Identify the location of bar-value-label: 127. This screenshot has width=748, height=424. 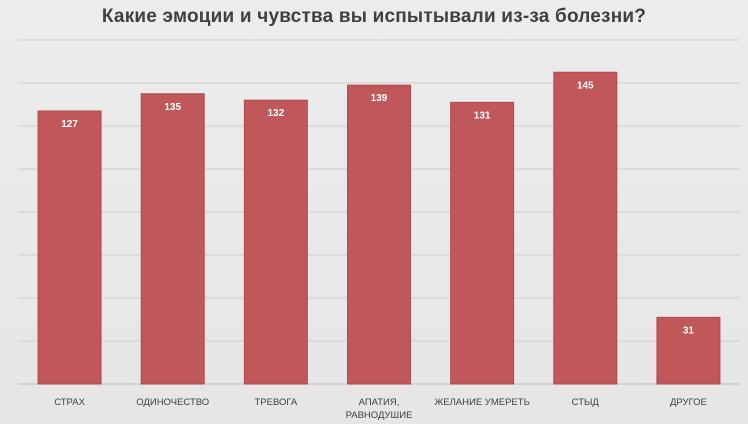
(69, 124).